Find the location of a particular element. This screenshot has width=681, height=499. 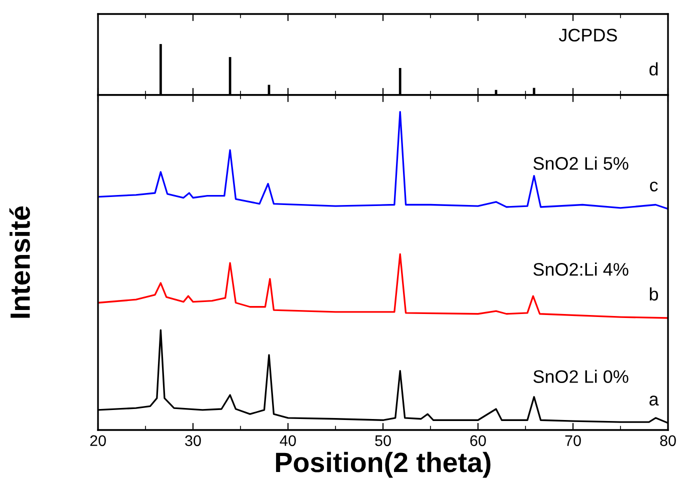

annotation: d is located at coordinates (653, 69).